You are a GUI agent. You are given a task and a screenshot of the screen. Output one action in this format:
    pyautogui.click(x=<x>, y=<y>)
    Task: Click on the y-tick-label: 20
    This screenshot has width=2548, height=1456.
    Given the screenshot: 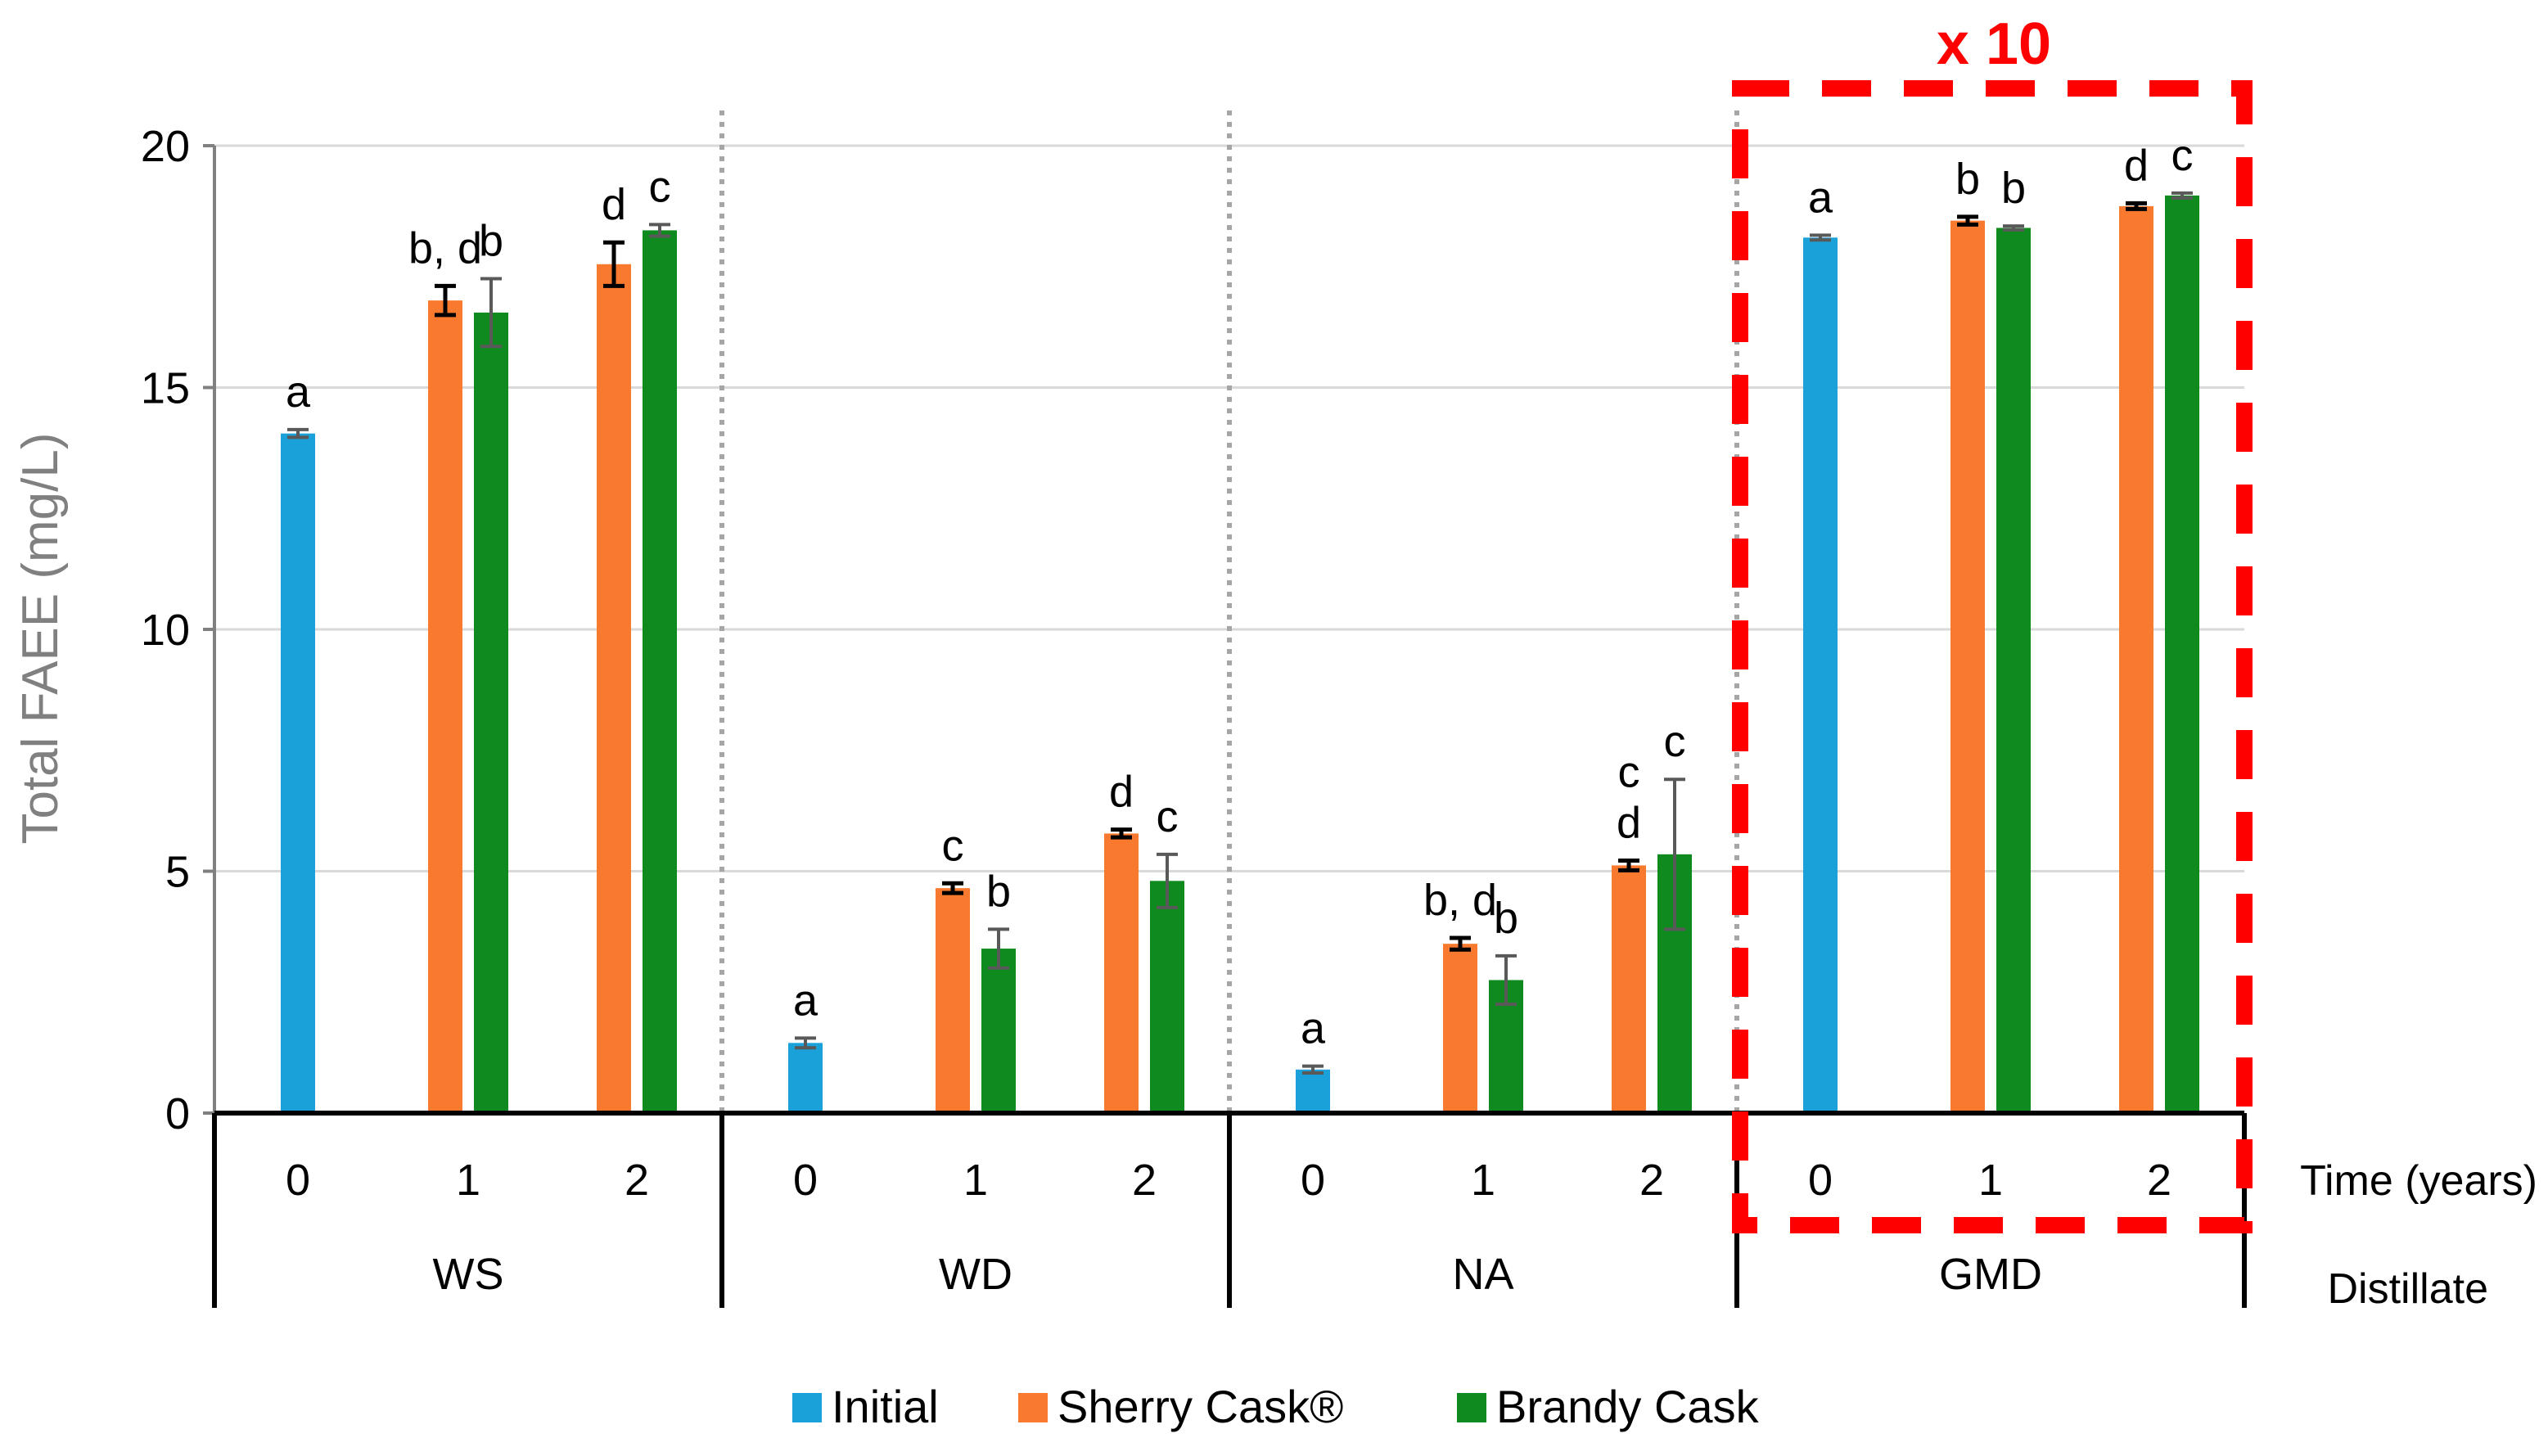 What is the action you would take?
    pyautogui.click(x=165, y=146)
    